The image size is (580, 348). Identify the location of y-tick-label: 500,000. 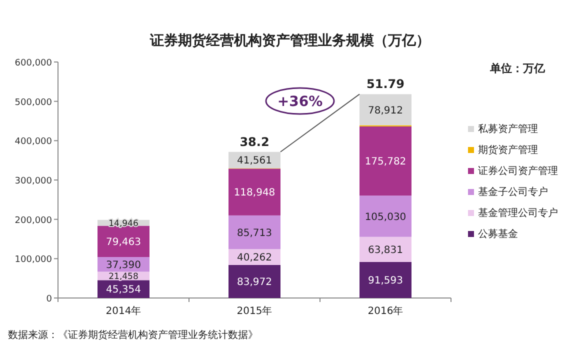
(33, 103).